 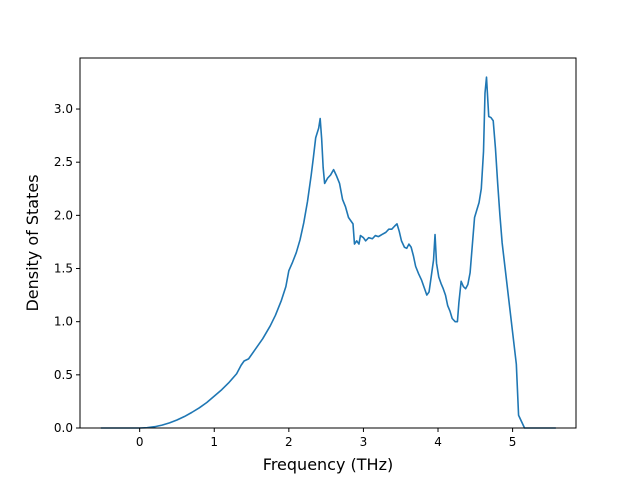 I want to click on x-tick-label: 1, so click(x=214, y=442).